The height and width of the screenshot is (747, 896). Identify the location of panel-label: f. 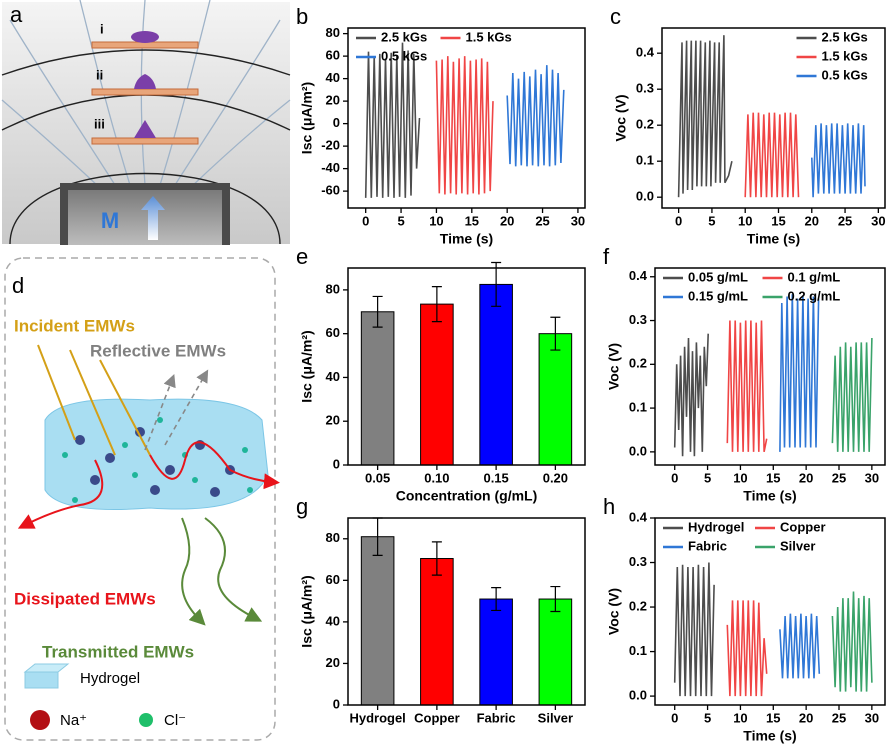
(606, 256).